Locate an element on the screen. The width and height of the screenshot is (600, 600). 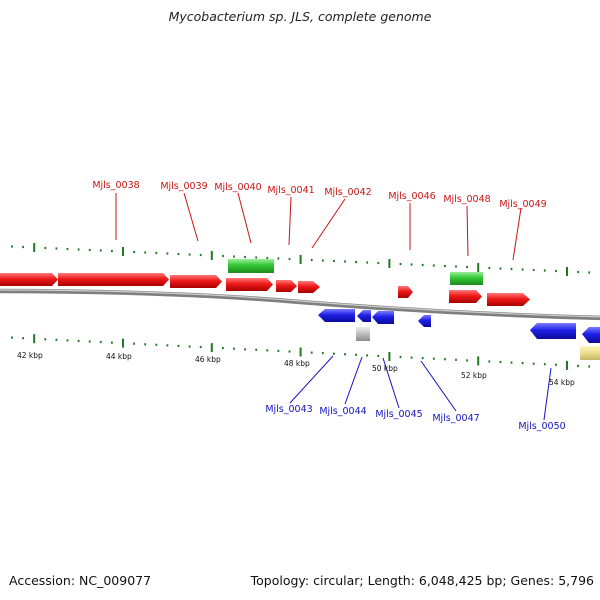
gene-label-mjls-0050: Mjls_0050 is located at coordinates (541, 426).